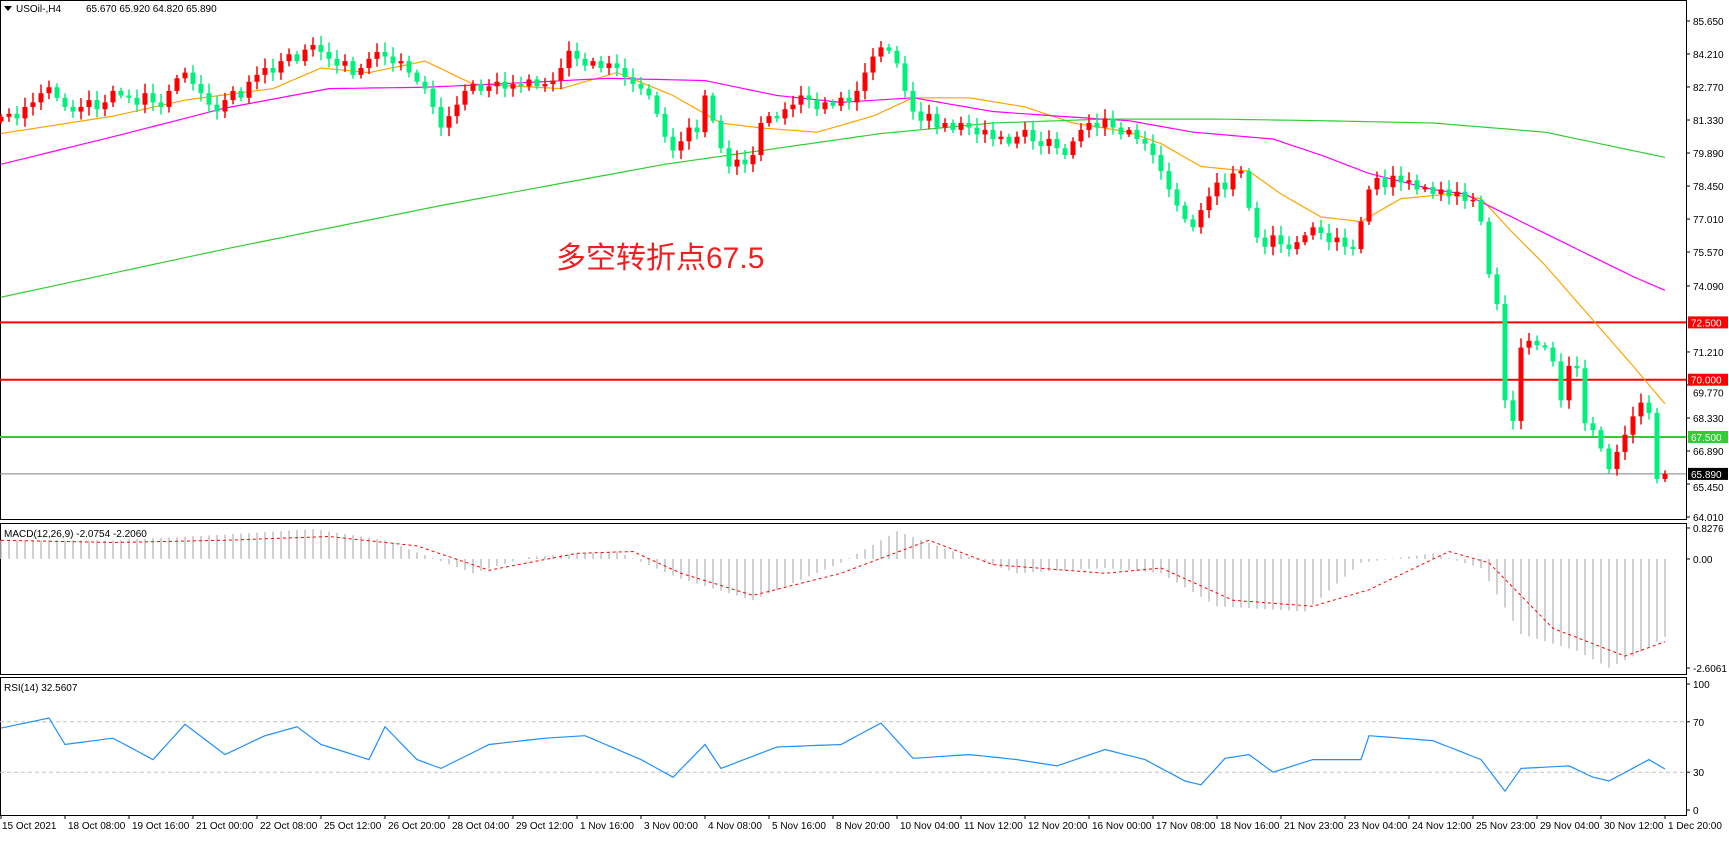 The image size is (1729, 844). Describe the element at coordinates (607, 826) in the screenshot. I see `time-label: 1 Nov 16:00` at that location.